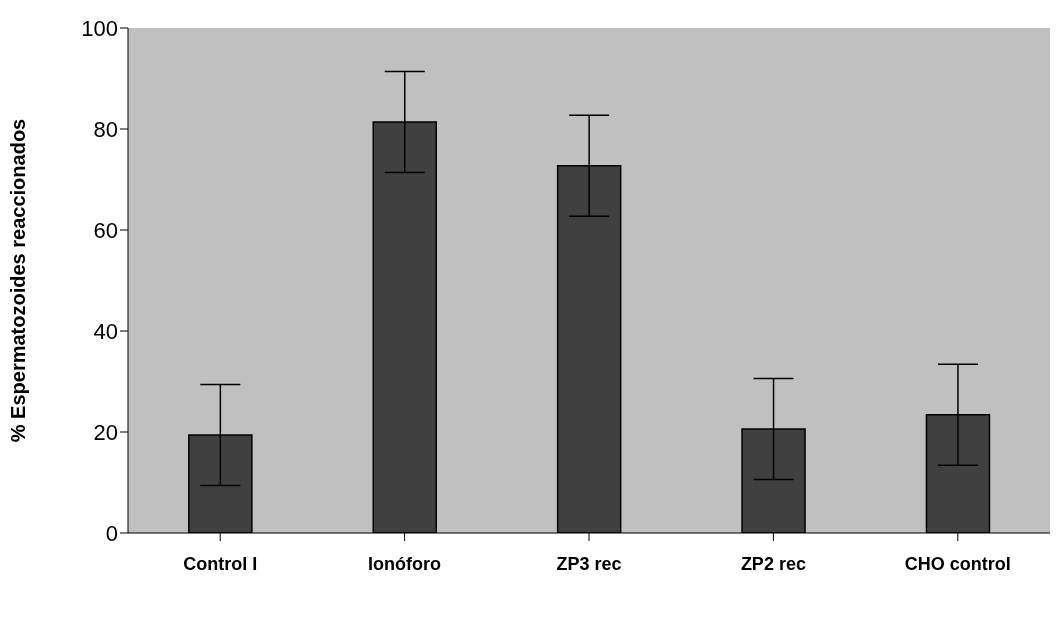  What do you see at coordinates (105, 432) in the screenshot?
I see `y-tick-label: 20` at bounding box center [105, 432].